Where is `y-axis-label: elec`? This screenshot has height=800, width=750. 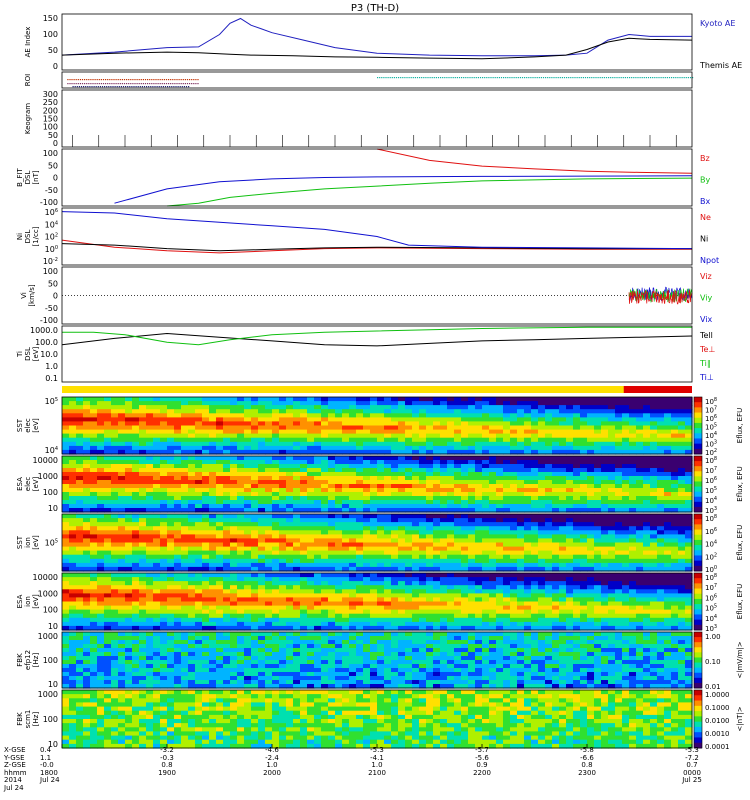 y-axis-label: elec is located at coordinates (28, 484).